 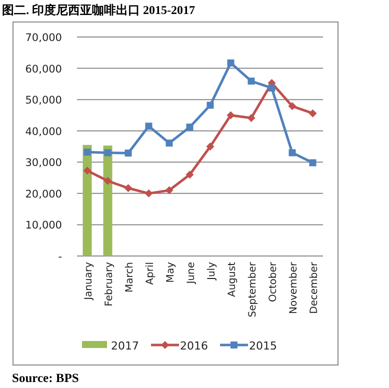 What do you see at coordinates (43, 69) in the screenshot?
I see `y-tick-label: 60,000` at bounding box center [43, 69].